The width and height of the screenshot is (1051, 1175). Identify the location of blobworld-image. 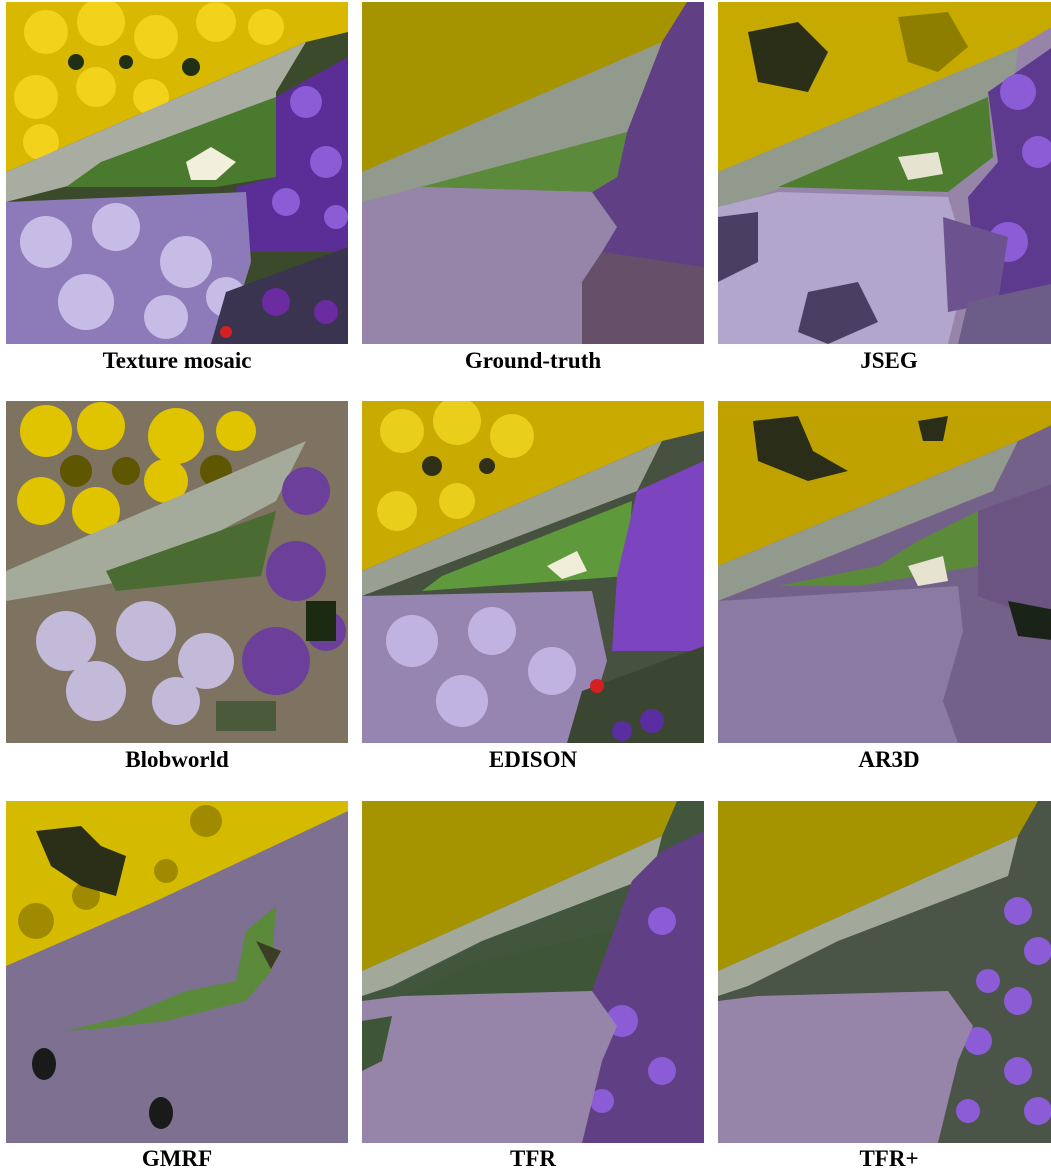
(177, 572).